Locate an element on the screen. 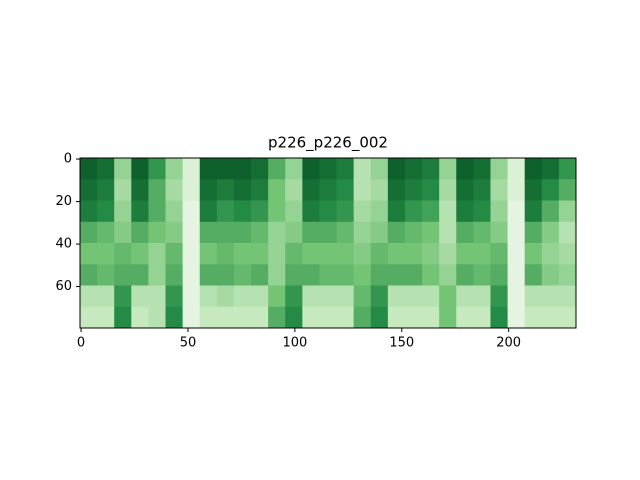 This screenshot has height=480, width=640. y-tick-label: 60 is located at coordinates (63, 286).